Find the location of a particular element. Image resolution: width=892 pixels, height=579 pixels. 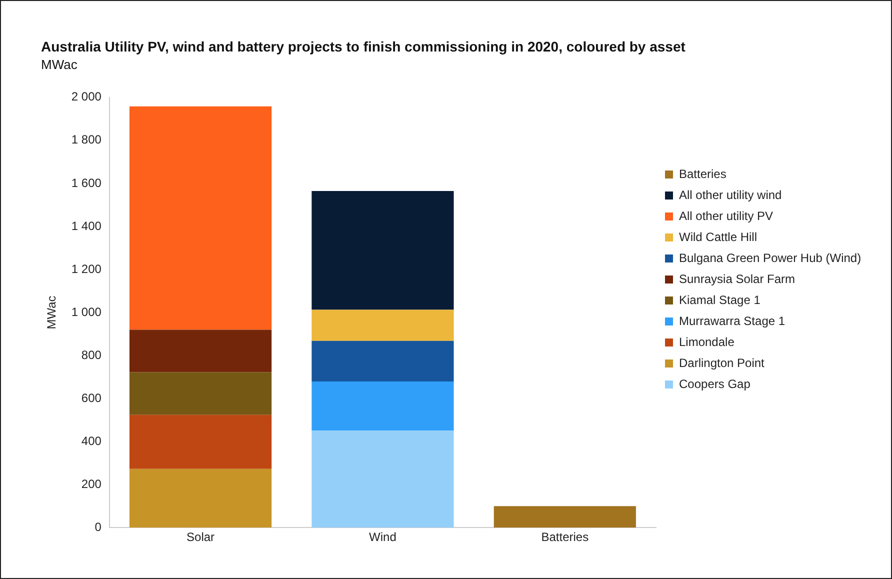

y-tick-label: 1 600 is located at coordinates (86, 183).